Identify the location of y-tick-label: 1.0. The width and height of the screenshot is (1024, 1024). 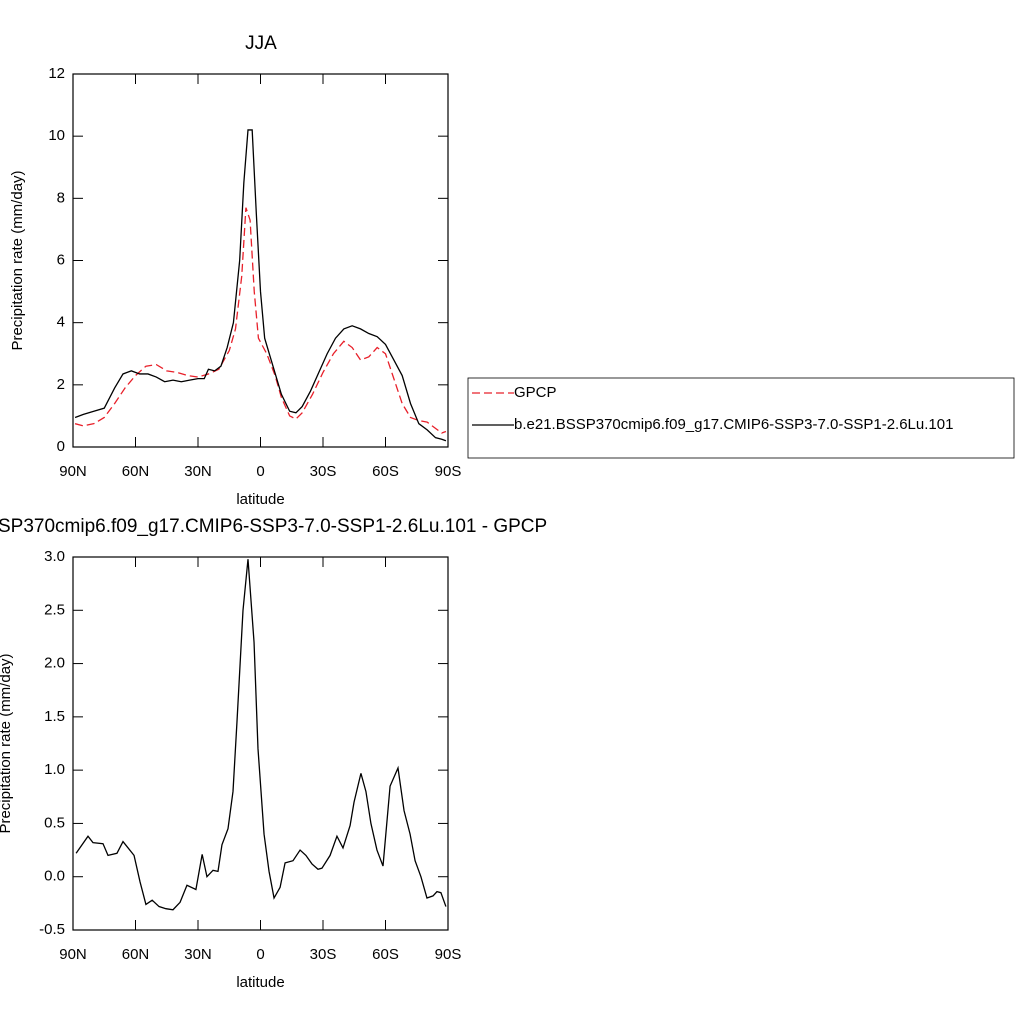
(54, 769).